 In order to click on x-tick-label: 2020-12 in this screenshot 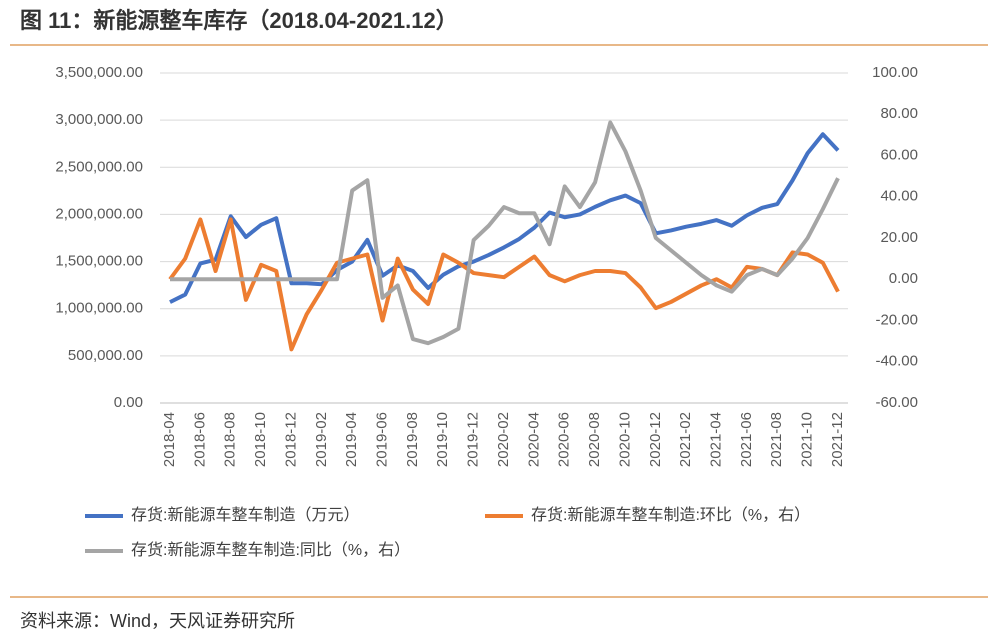, I will do `click(655, 439)`.